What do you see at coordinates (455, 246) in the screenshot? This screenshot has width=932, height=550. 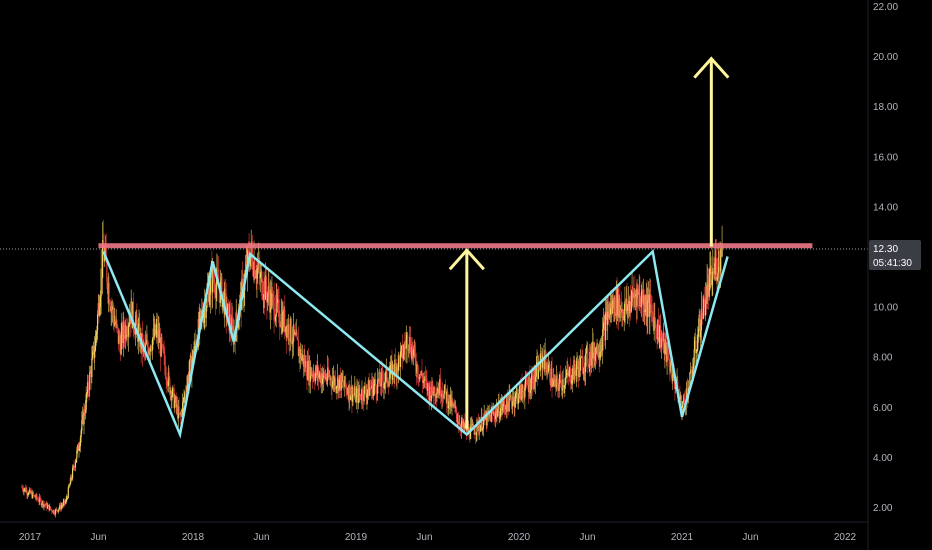 I see `resistance-line` at bounding box center [455, 246].